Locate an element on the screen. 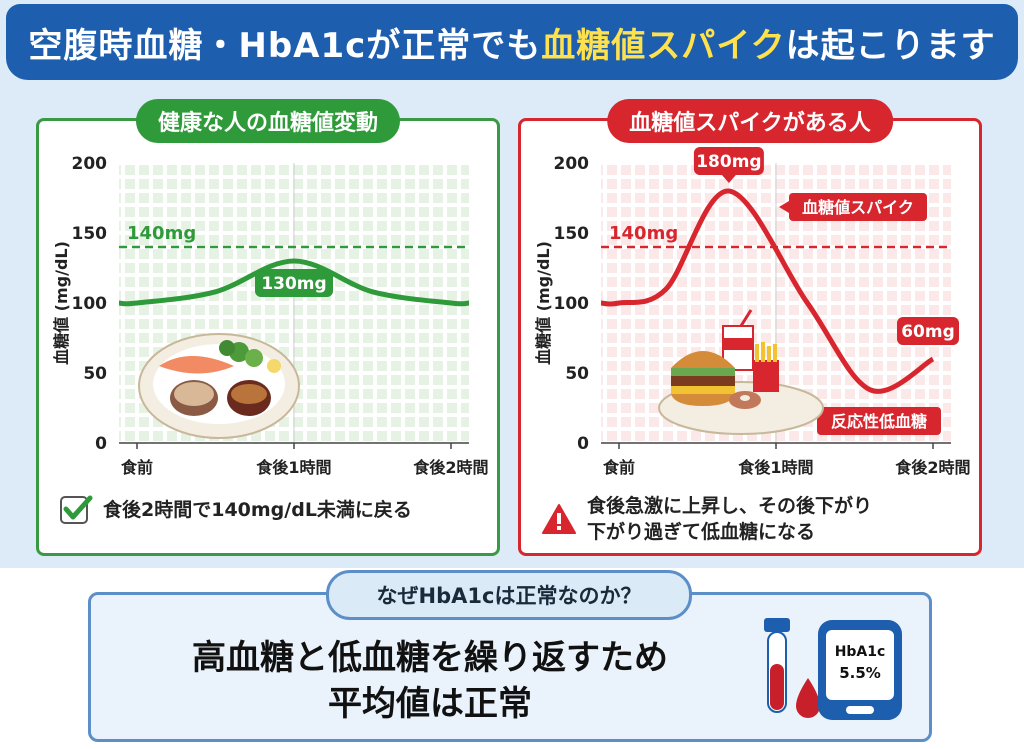 The height and width of the screenshot is (749, 1024). r-y-tick-200: 200 is located at coordinates (572, 164).